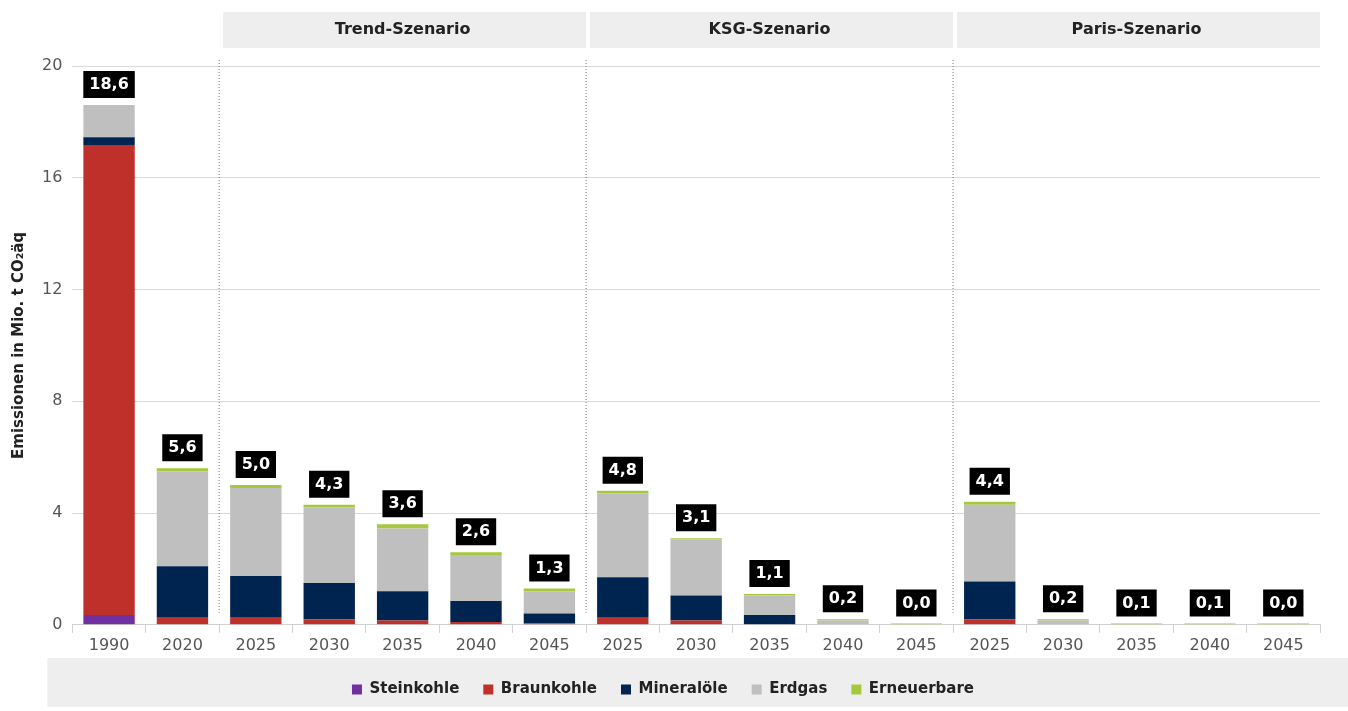  What do you see at coordinates (52, 288) in the screenshot?
I see `y-tick-label: 12` at bounding box center [52, 288].